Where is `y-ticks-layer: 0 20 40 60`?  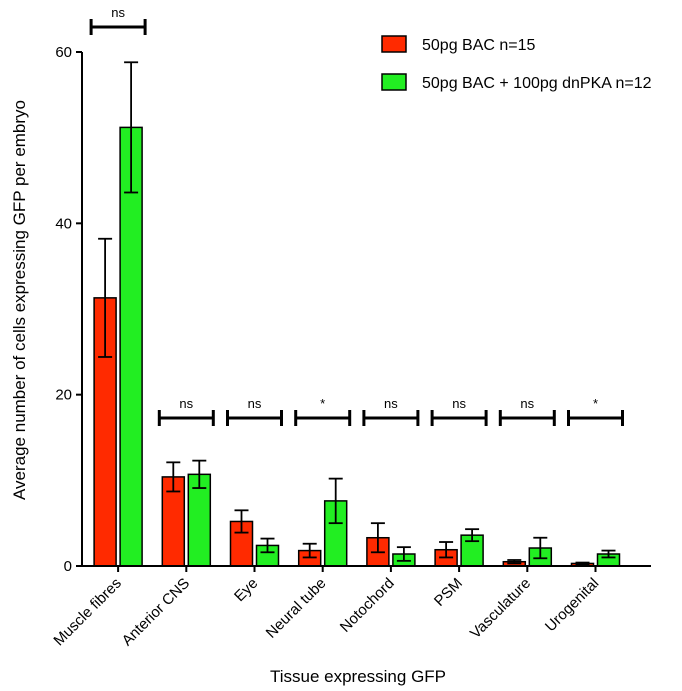
y-ticks-layer: 0 20 40 60 is located at coordinates (68, 309).